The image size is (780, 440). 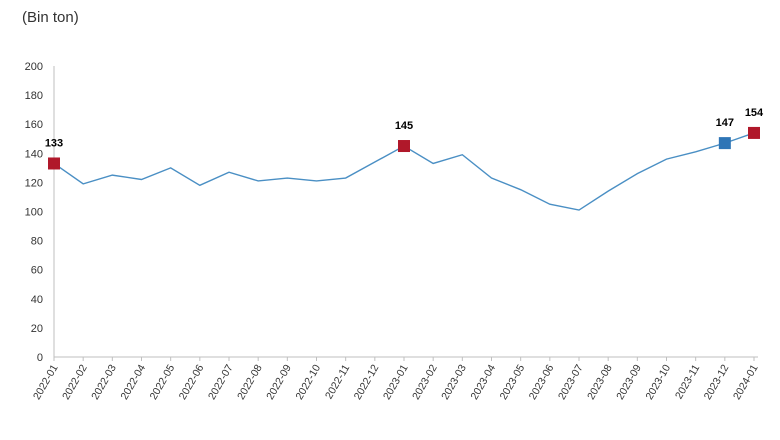 I want to click on x-tick-label: 2023-12, so click(x=717, y=382).